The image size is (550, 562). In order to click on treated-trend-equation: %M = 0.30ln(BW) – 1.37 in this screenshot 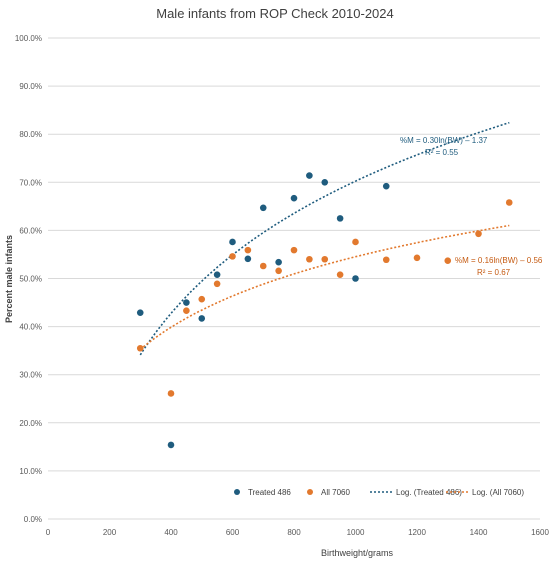, I will do `click(444, 140)`.